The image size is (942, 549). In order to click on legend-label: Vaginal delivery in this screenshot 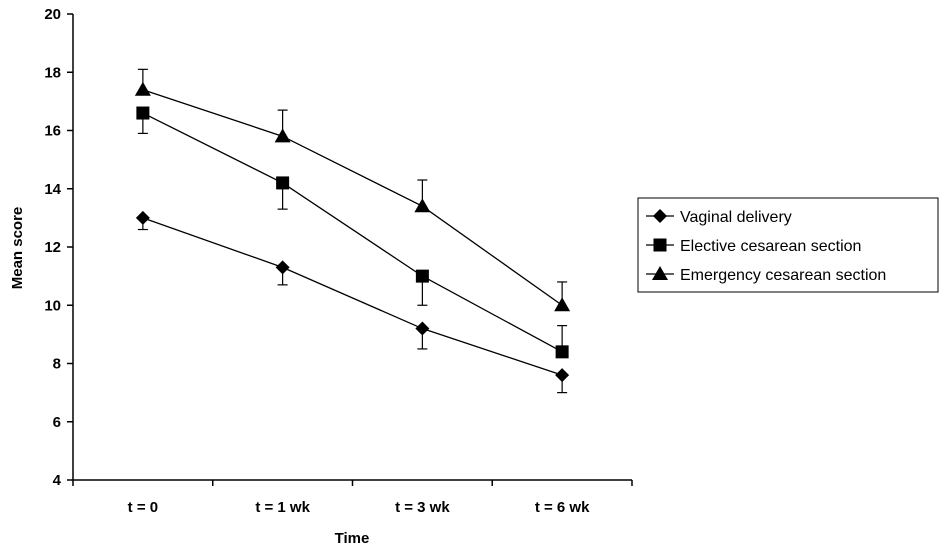, I will do `click(736, 217)`.